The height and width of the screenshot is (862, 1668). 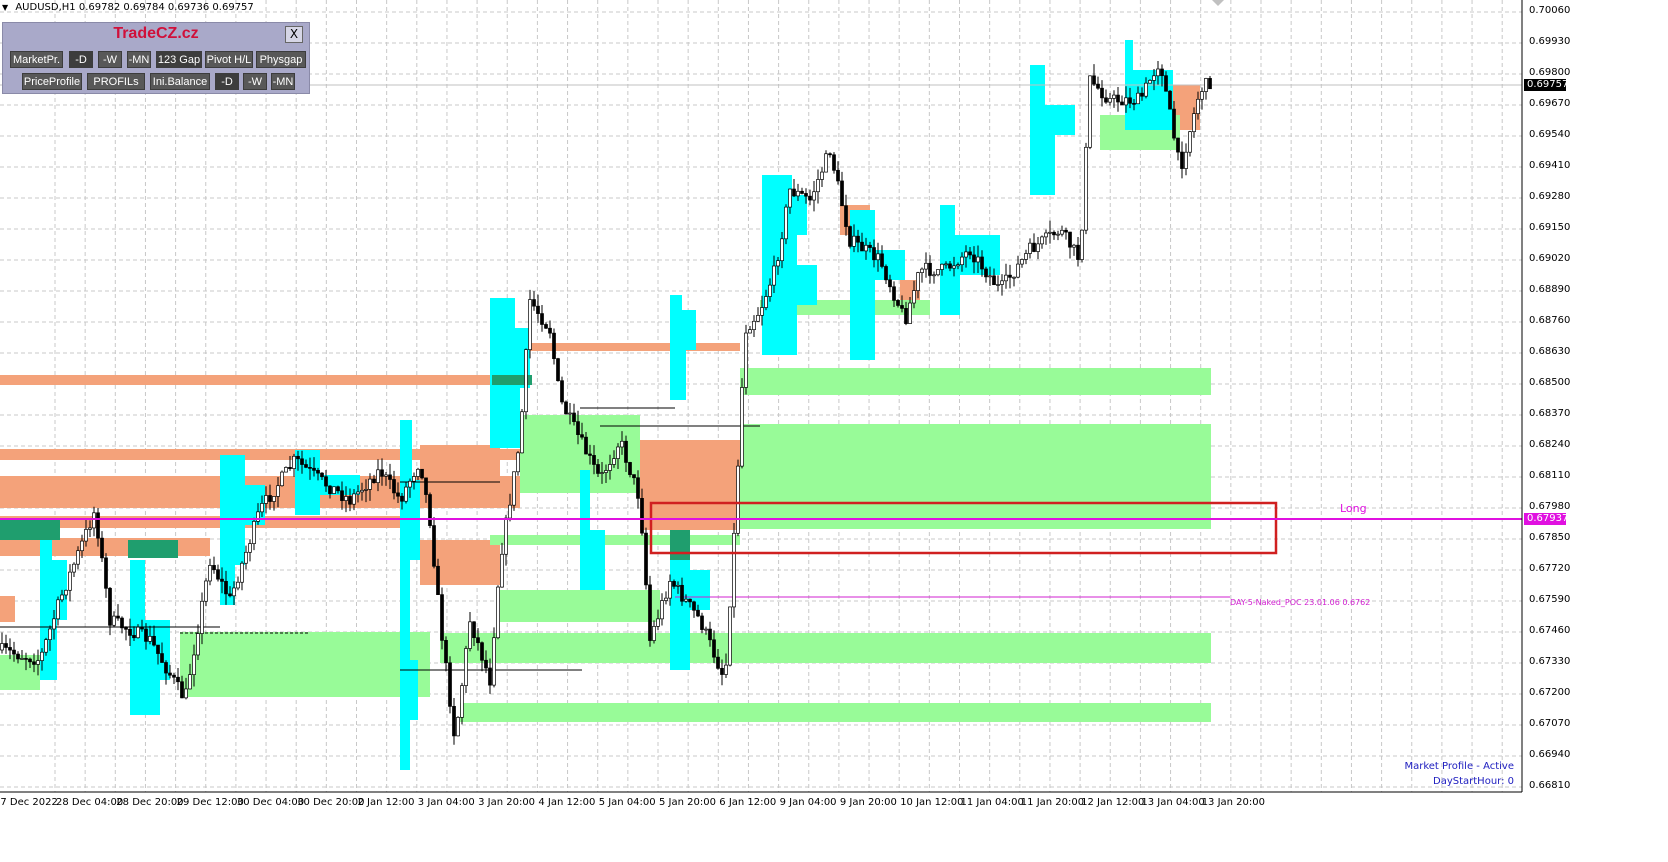 What do you see at coordinates (90, 802) in the screenshot?
I see `time-tick-label: 28 Dec 04:00` at bounding box center [90, 802].